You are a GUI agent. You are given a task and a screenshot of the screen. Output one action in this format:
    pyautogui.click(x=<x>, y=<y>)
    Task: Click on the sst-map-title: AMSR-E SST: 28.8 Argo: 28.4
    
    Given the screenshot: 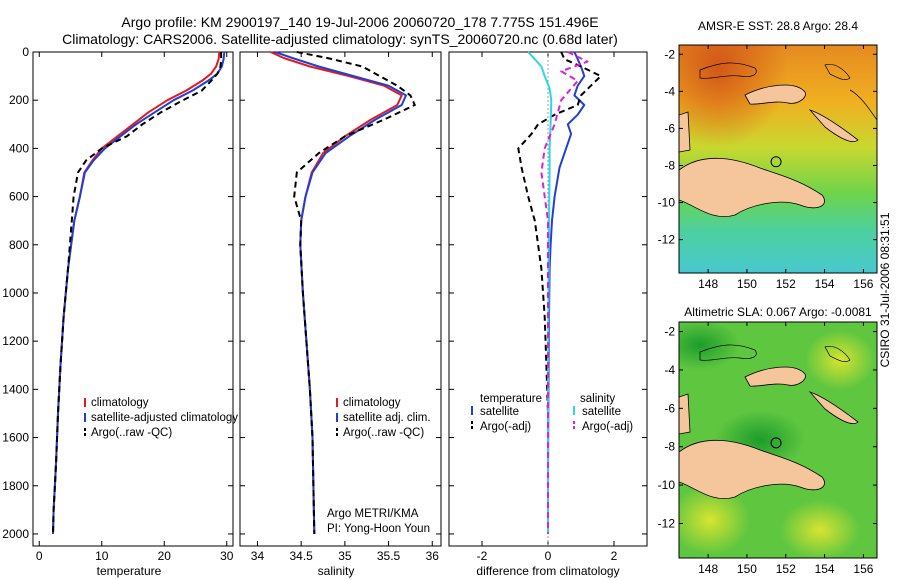 What is the action you would take?
    pyautogui.click(x=778, y=26)
    